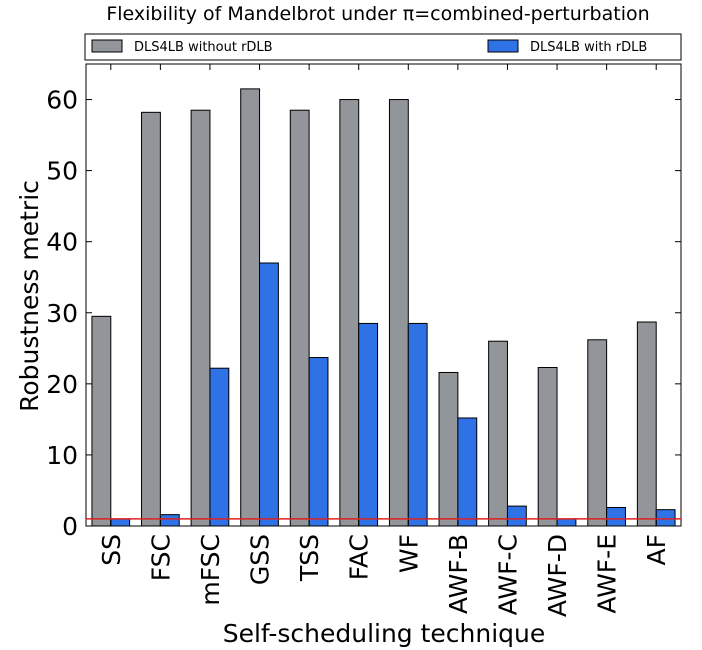 The image size is (702, 650). What do you see at coordinates (384, 633) in the screenshot?
I see `x-axis-title: Self-scheduling technique` at bounding box center [384, 633].